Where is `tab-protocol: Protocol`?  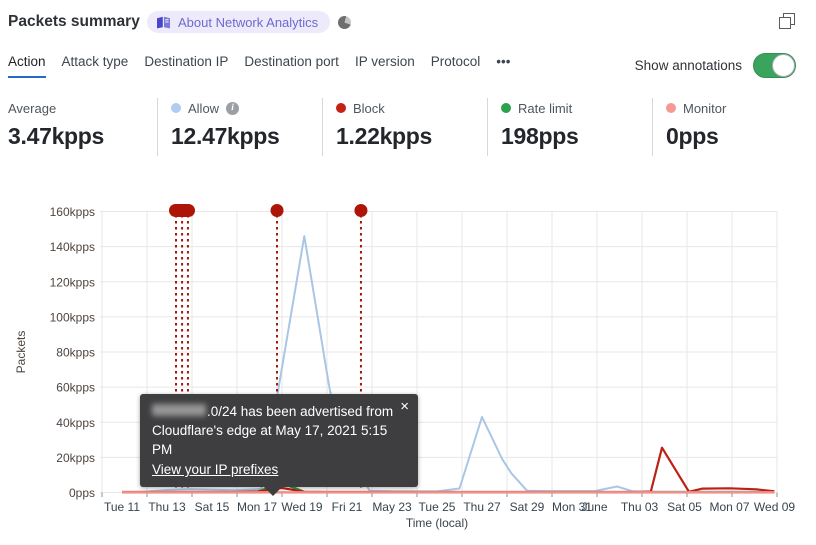
tab-protocol: Protocol is located at coordinates (455, 61).